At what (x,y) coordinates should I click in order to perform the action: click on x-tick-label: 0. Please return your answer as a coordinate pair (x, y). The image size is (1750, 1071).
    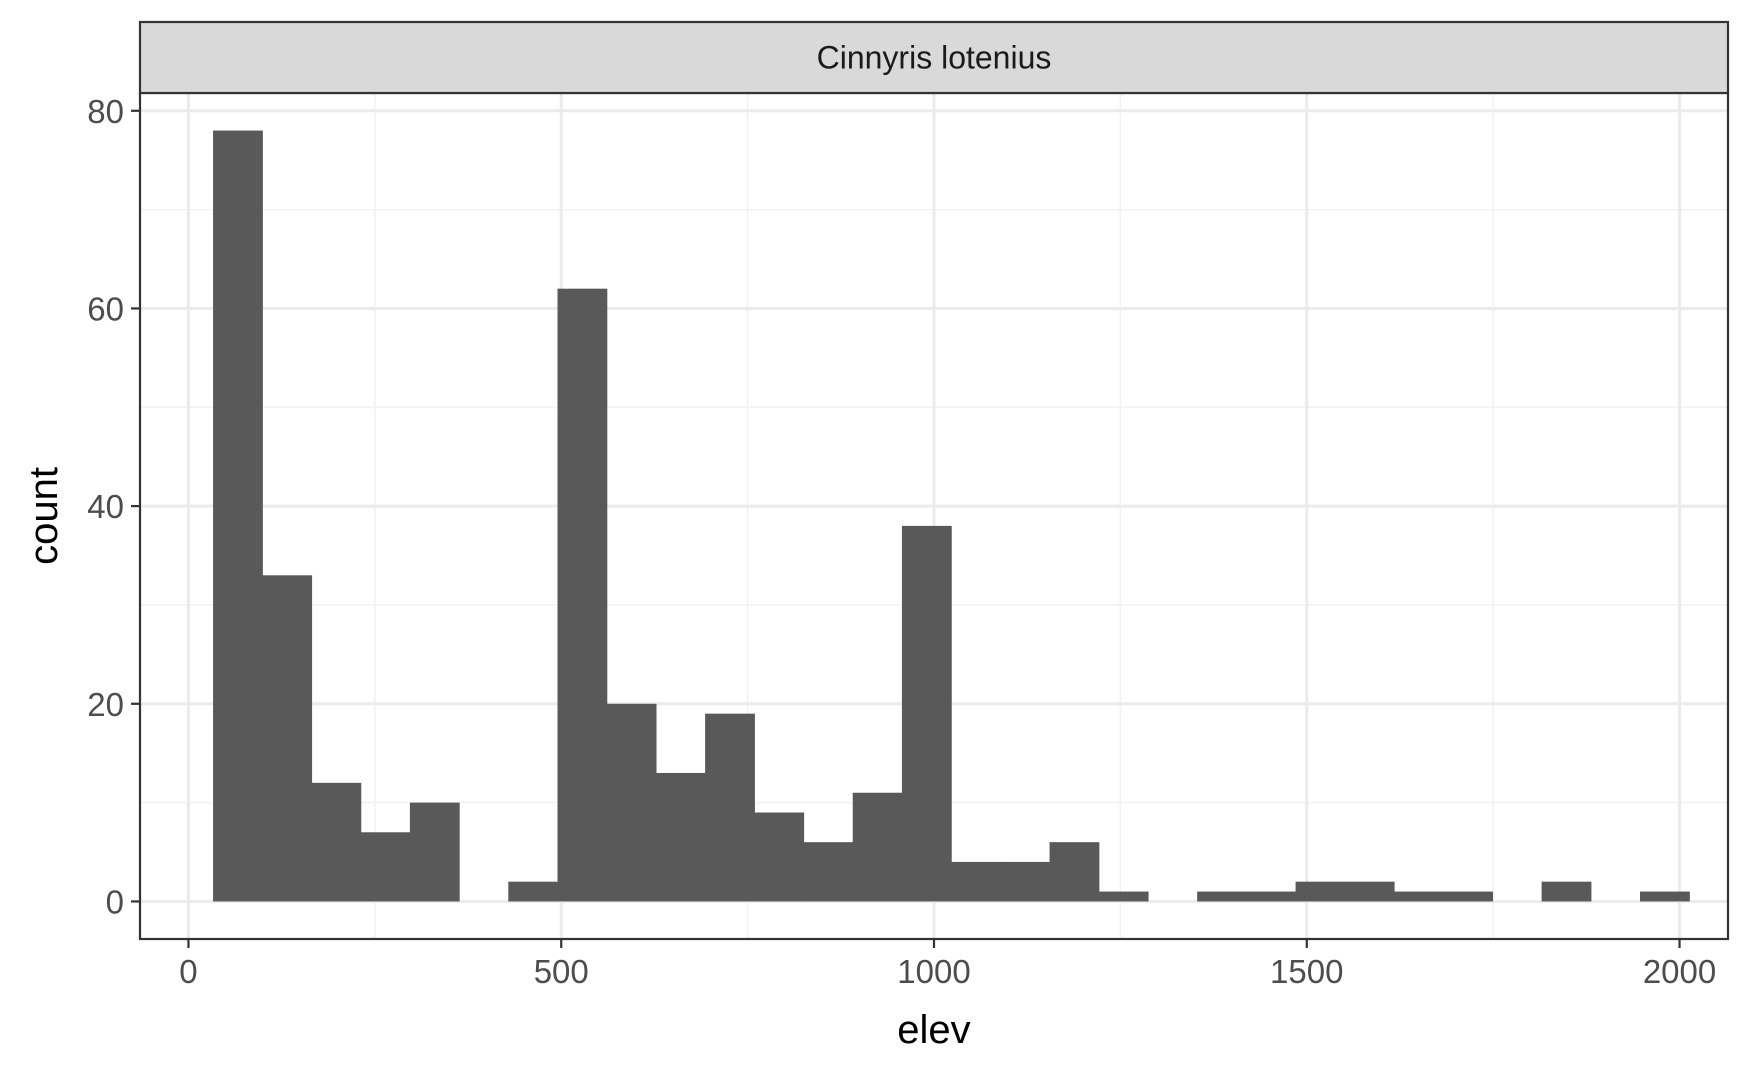
    Looking at the image, I should click on (188, 971).